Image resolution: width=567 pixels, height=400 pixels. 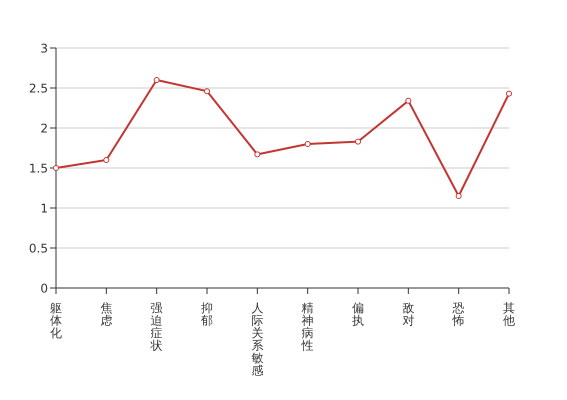 What do you see at coordinates (44, 128) in the screenshot?
I see `y-tick-label: 2` at bounding box center [44, 128].